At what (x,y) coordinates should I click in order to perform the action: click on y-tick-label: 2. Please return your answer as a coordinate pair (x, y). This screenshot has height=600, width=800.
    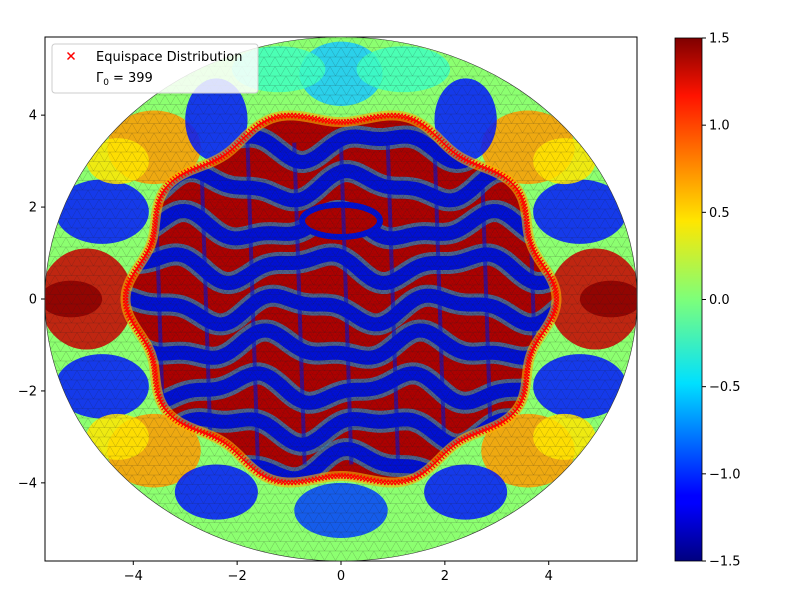
    Looking at the image, I should click on (33, 208).